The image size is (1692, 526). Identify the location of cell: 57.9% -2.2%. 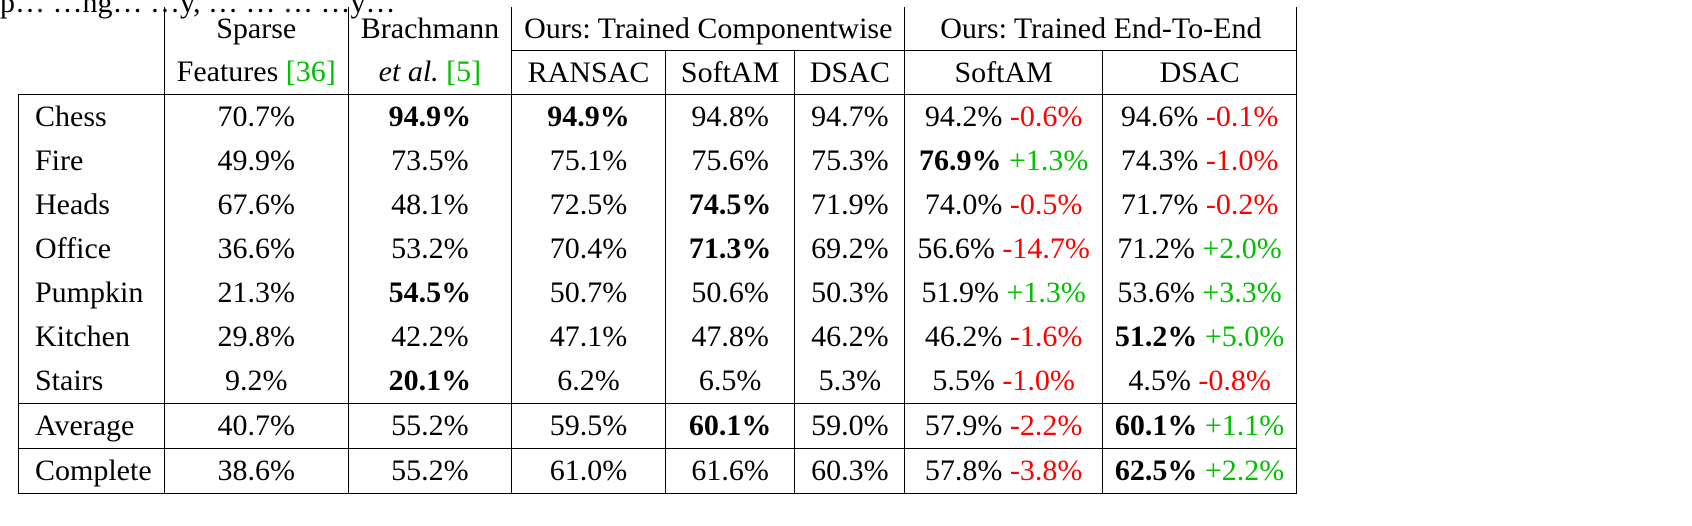
(1003, 426).